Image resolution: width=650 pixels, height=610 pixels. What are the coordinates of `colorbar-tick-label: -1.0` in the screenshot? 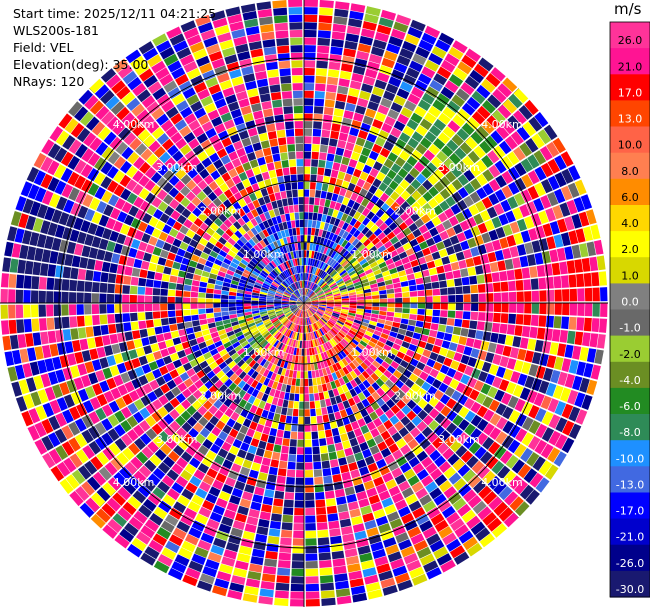 It's located at (629, 328).